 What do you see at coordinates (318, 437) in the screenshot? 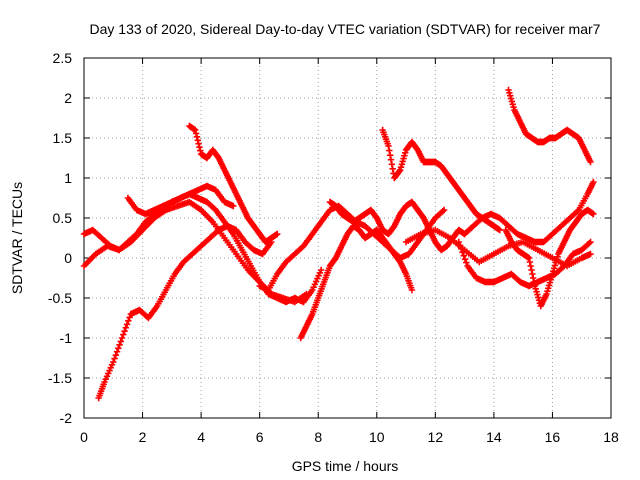
I see `x-tick-label: 8` at bounding box center [318, 437].